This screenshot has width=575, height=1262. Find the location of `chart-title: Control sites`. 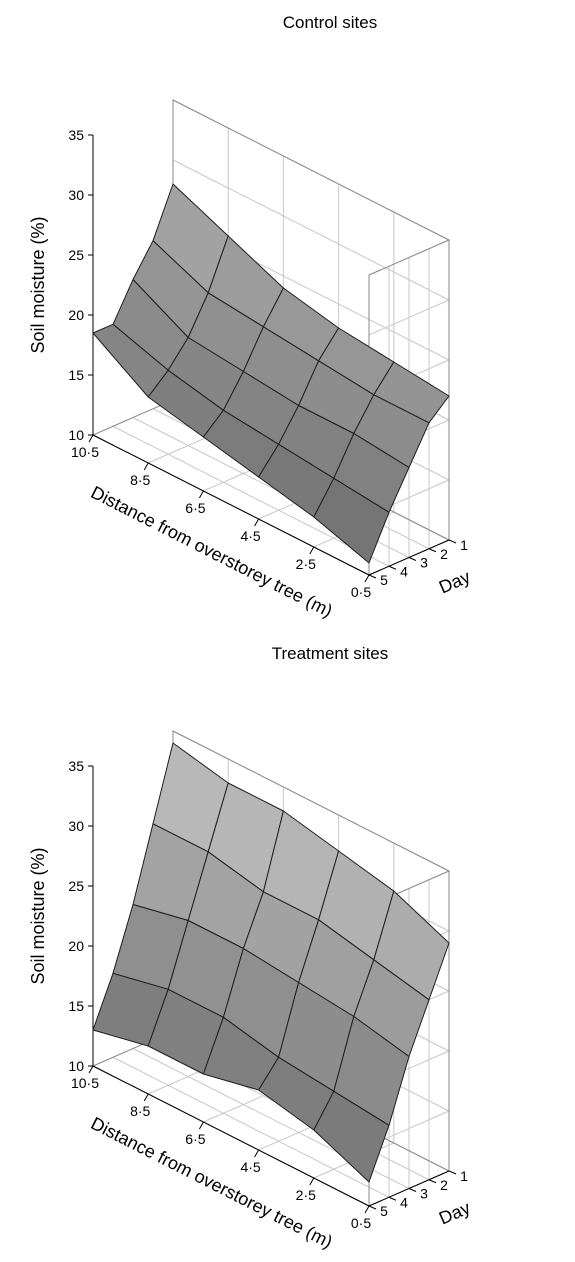

chart-title: Control sites is located at coordinates (330, 22).